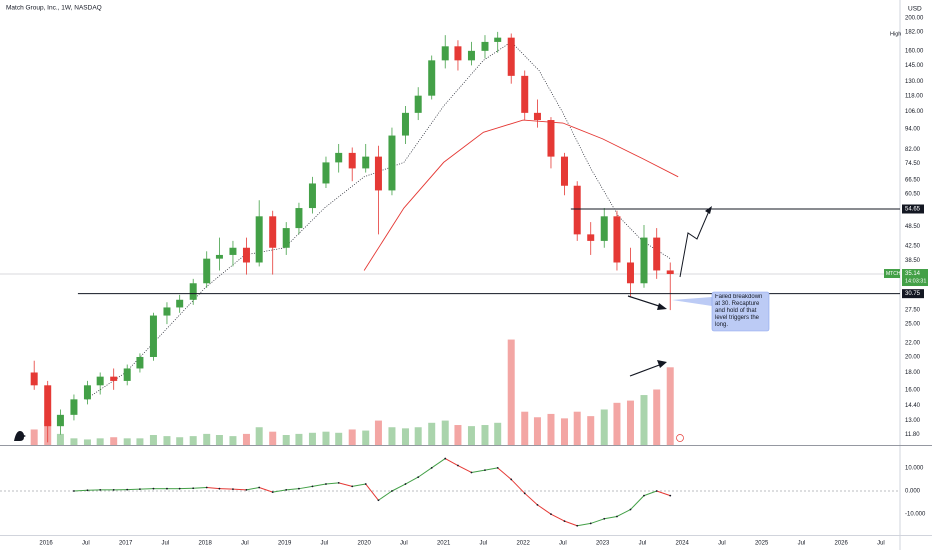 The image size is (932, 550). I want to click on symbol-label: MTCH, so click(893, 274).